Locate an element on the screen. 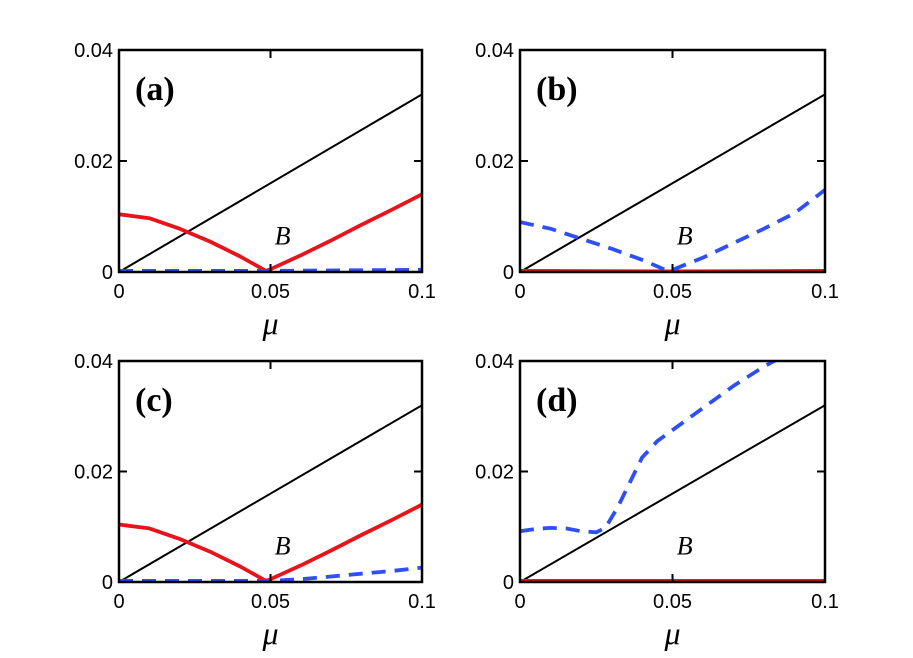  panel-label: (c) is located at coordinates (154, 400).